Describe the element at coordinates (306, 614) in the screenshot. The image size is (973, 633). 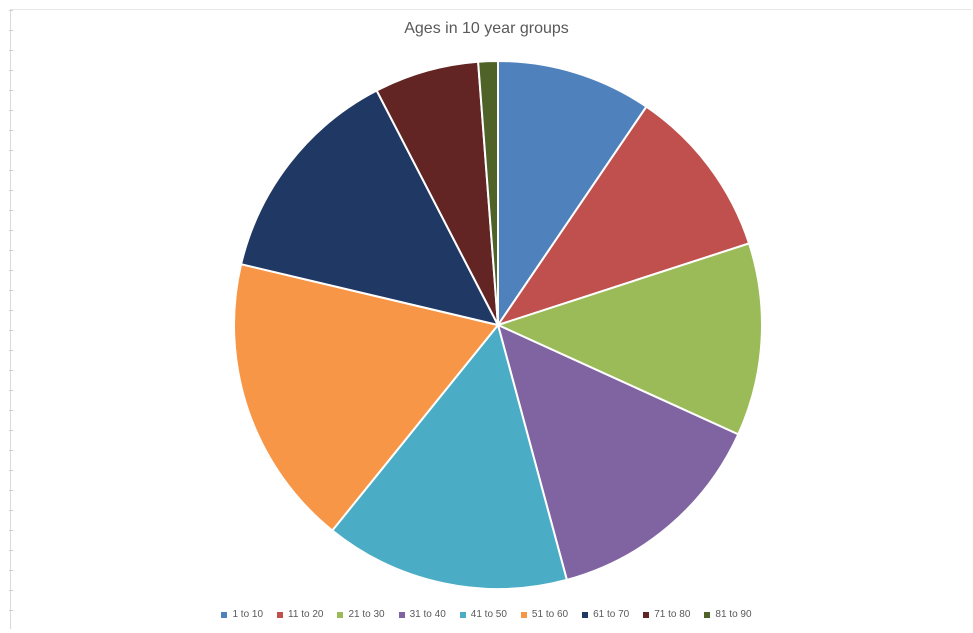
I see `legend-label: 11 to 20` at that location.